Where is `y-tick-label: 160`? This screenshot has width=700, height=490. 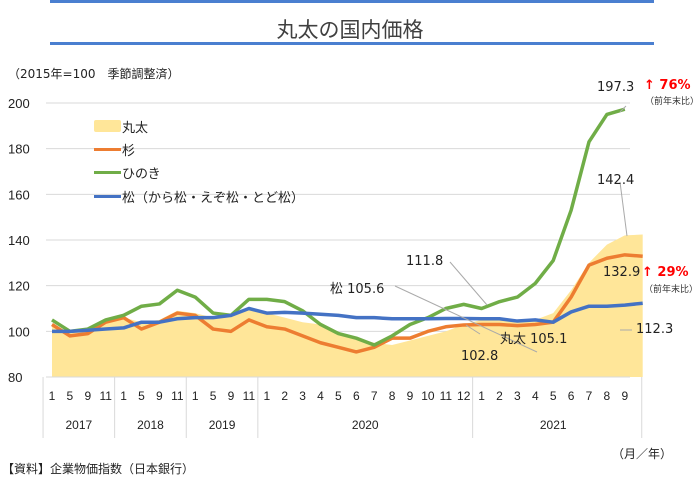 y-tick-label: 160 is located at coordinates (19, 194).